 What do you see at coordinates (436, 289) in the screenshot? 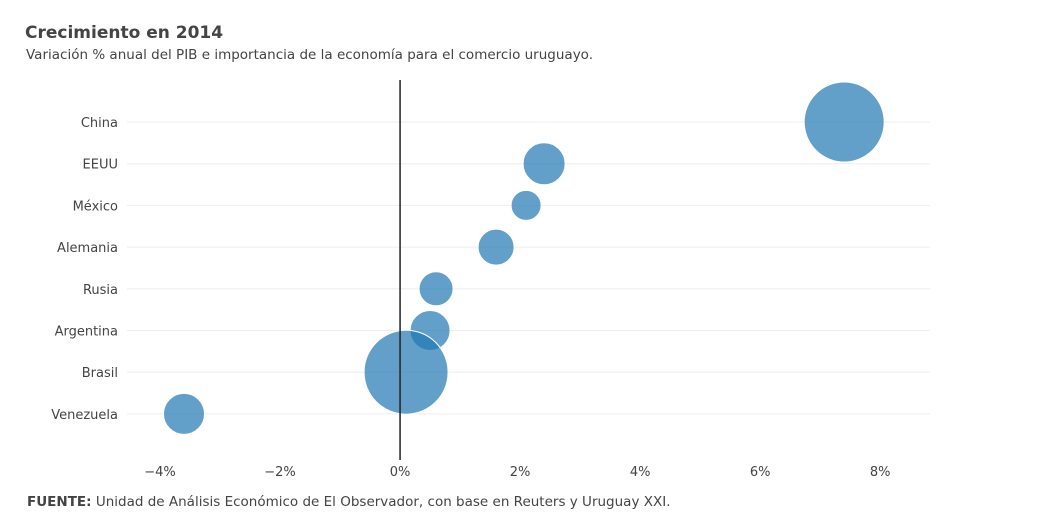
I see `bubble-rusia` at bounding box center [436, 289].